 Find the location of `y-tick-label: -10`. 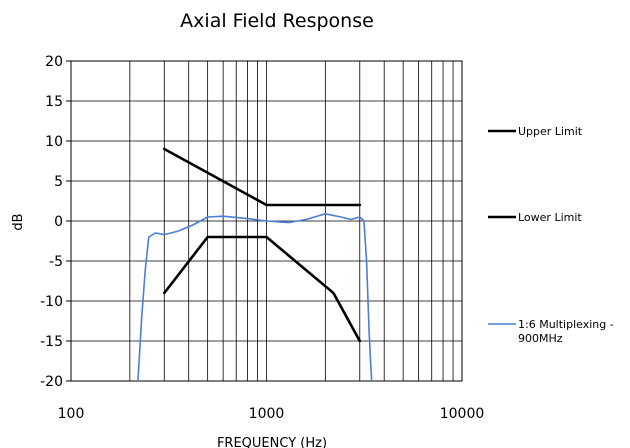

y-tick-label: -10 is located at coordinates (51, 302).